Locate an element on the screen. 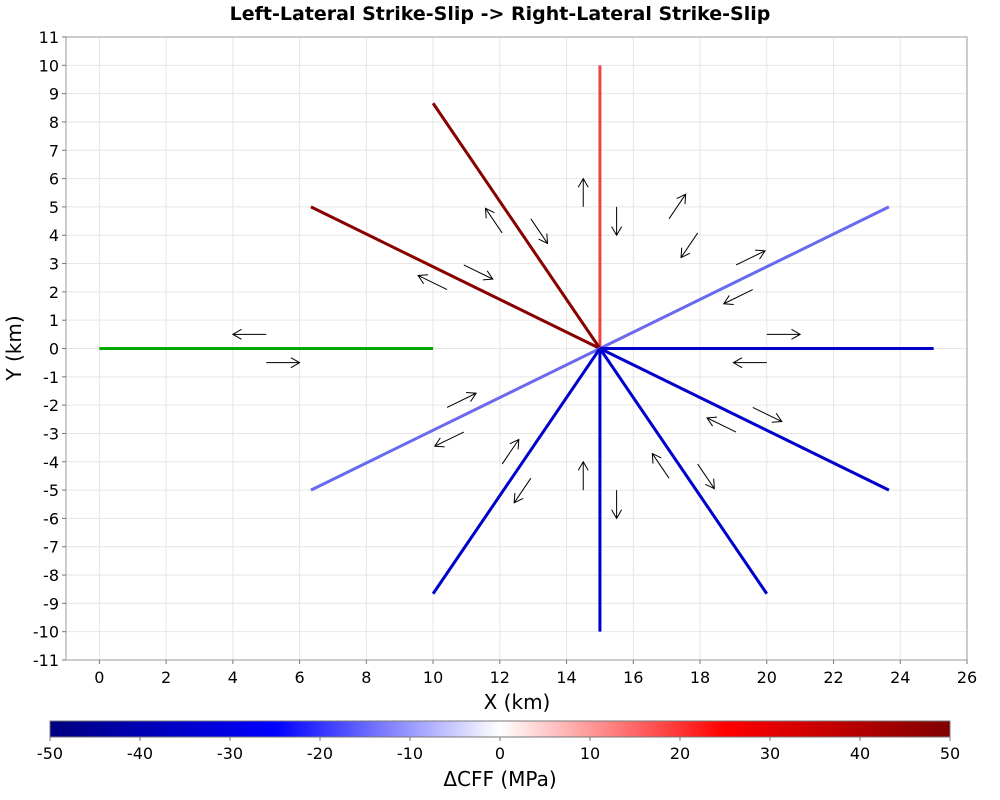 This screenshot has height=800, width=1000. x-tick-label: 16 is located at coordinates (633, 677).